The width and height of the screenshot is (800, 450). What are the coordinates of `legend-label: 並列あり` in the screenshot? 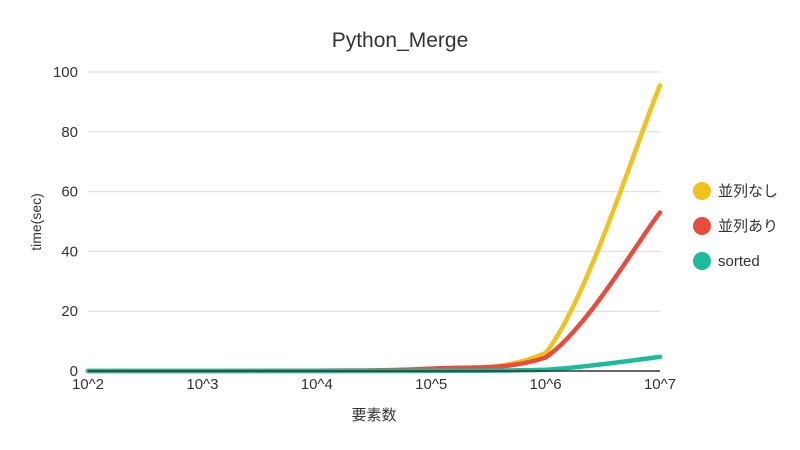 It's located at (748, 226).